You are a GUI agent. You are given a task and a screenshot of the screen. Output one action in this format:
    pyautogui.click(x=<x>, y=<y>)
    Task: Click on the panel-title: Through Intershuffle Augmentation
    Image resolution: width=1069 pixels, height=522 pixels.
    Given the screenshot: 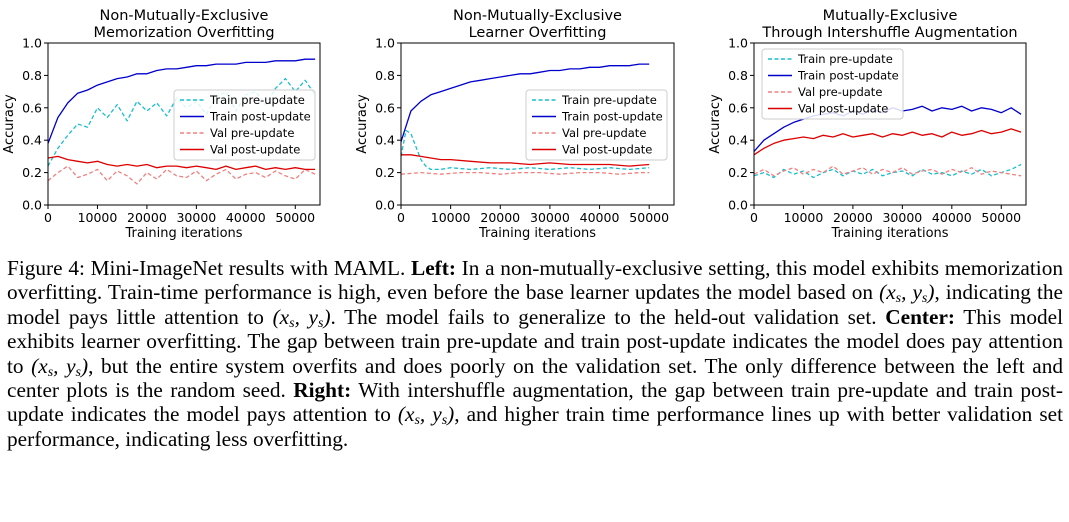 What is the action you would take?
    pyautogui.click(x=889, y=33)
    